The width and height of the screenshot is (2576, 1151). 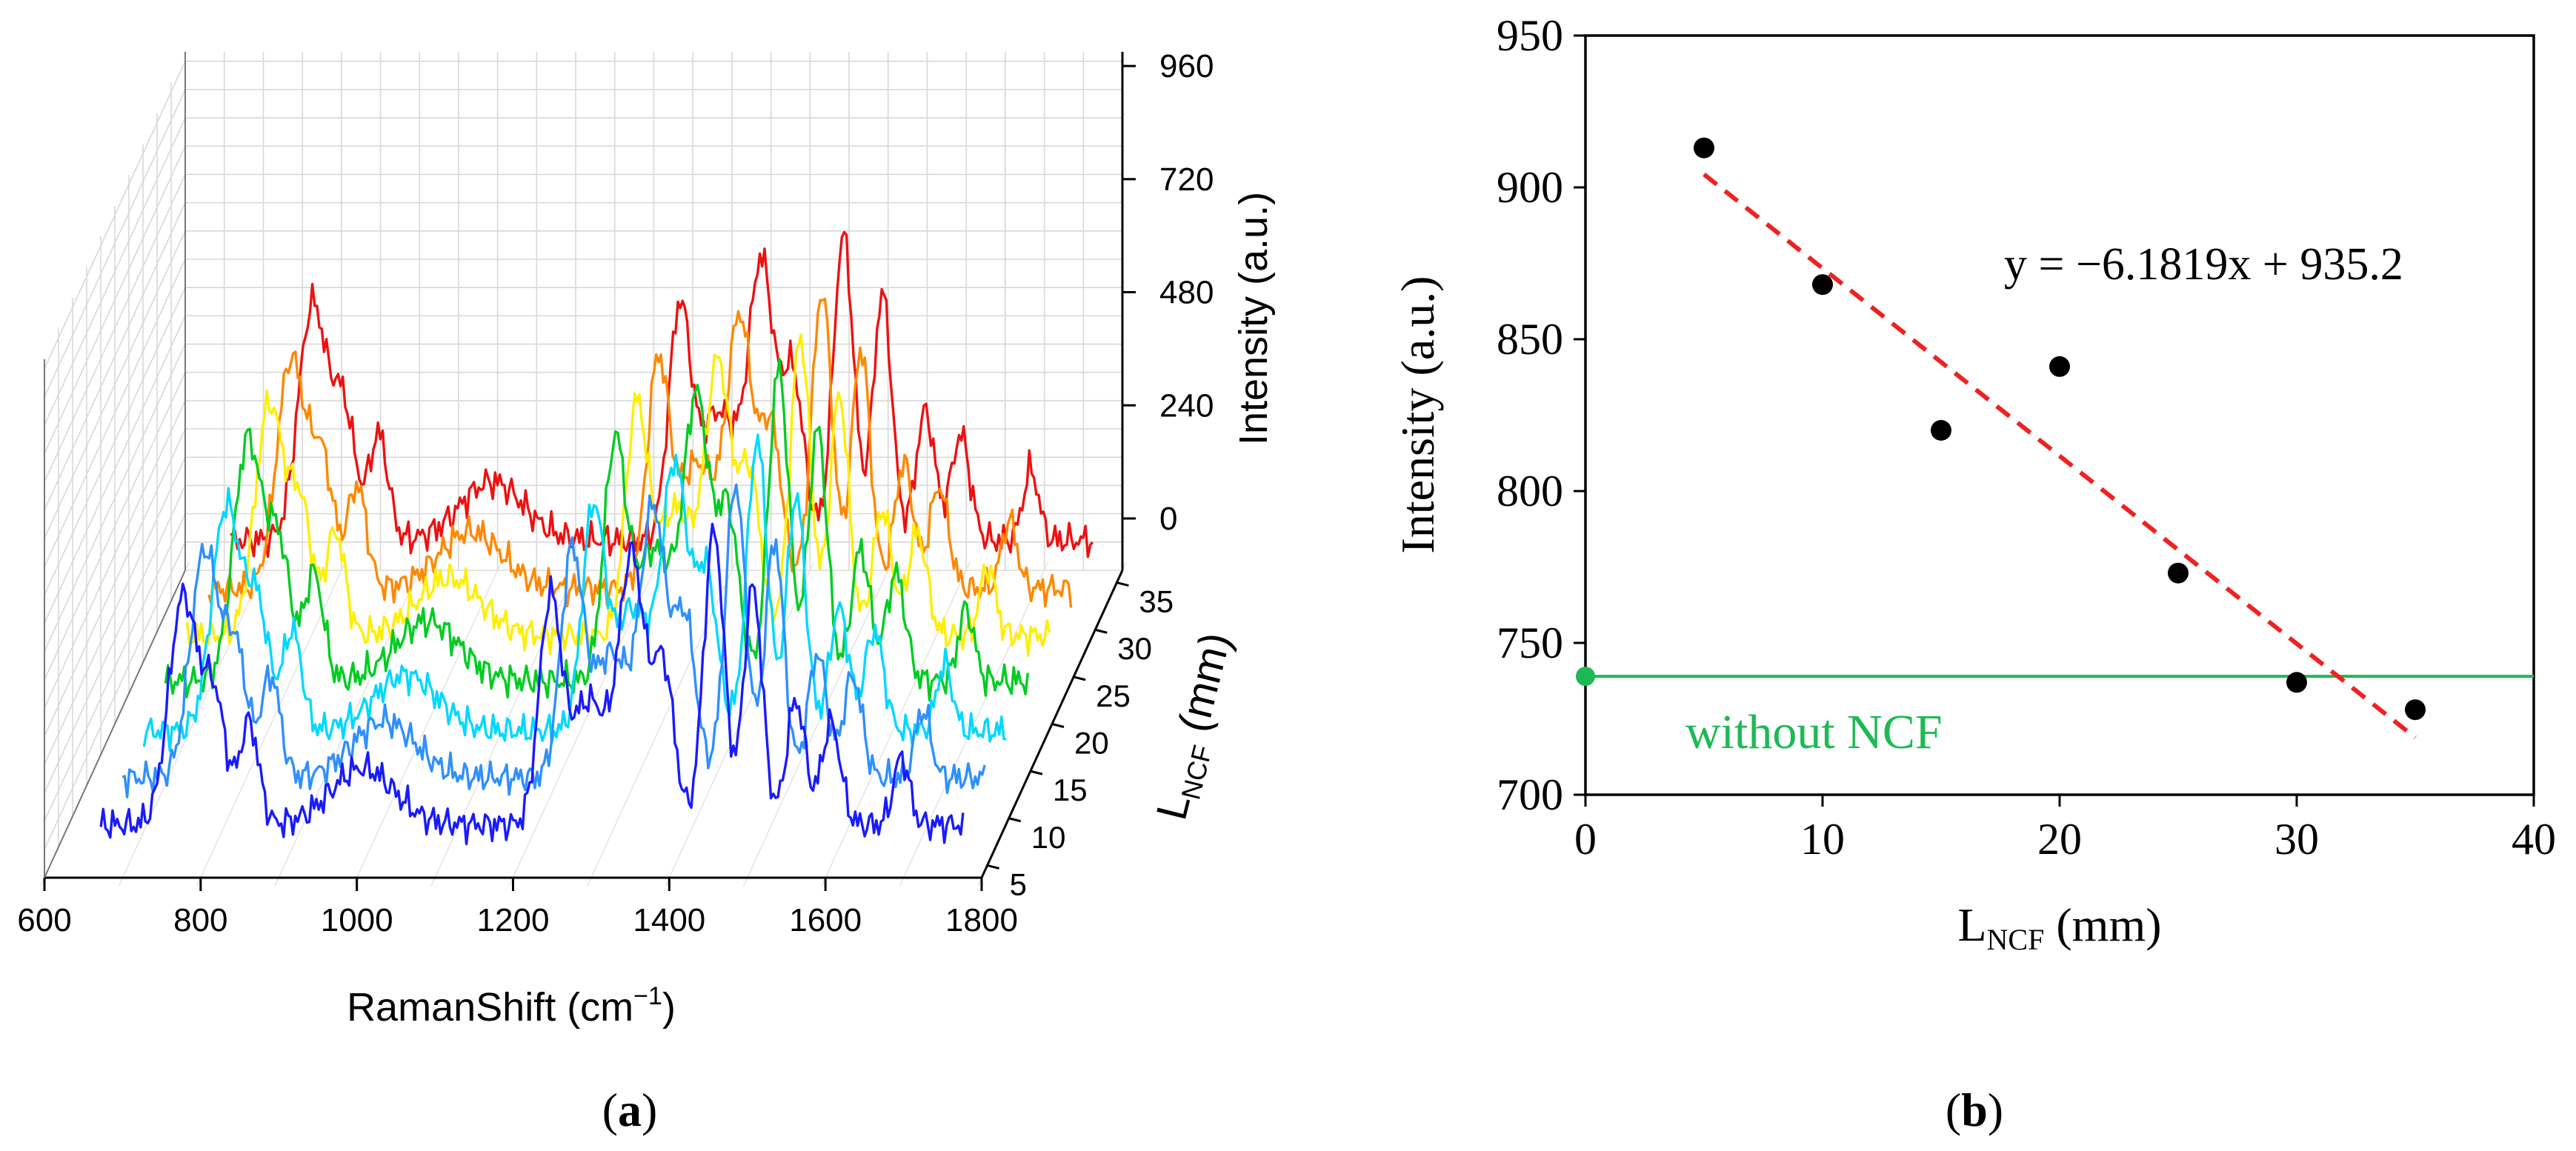 What do you see at coordinates (2059, 839) in the screenshot?
I see `x-tick-label: 20` at bounding box center [2059, 839].